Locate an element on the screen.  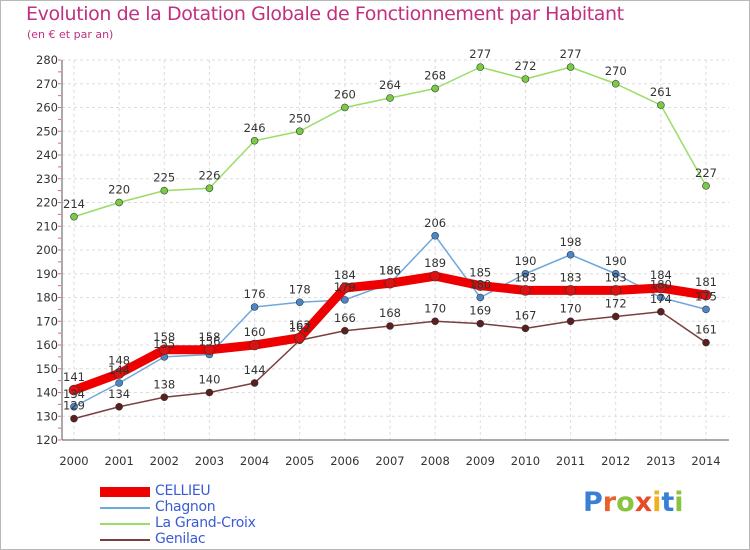
data-label-cellieu: 186 is located at coordinates (390, 270).